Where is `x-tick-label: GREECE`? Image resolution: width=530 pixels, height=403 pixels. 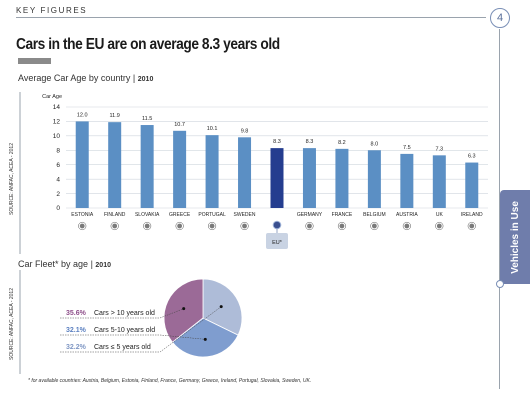 x-tick-label: GREECE is located at coordinates (180, 215).